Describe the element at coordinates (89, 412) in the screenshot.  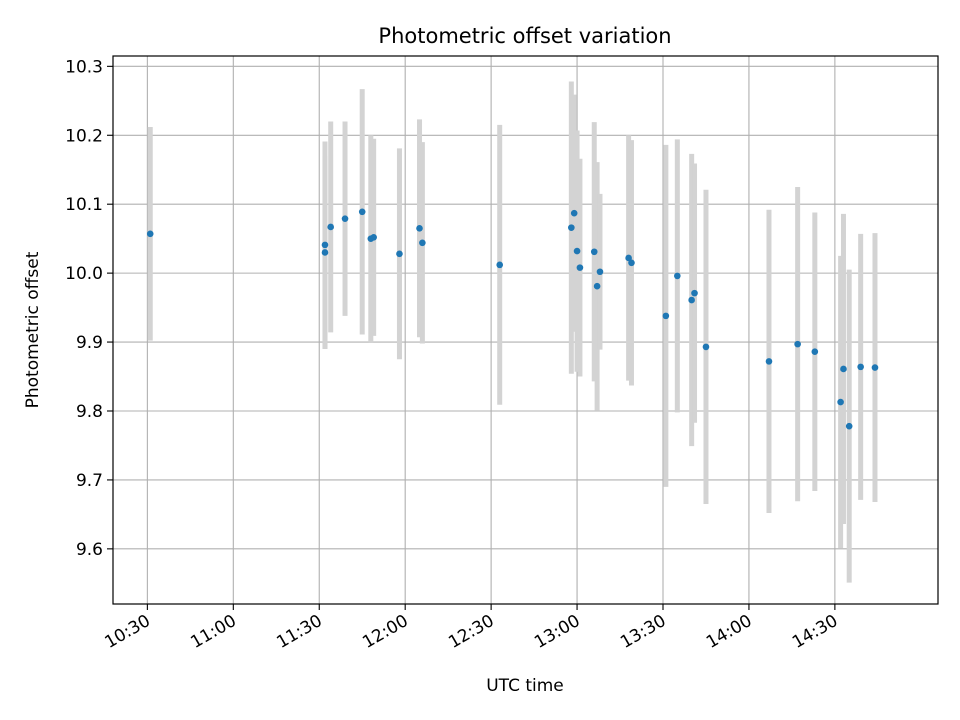
I see `y-tick-label: 9.8` at that location.